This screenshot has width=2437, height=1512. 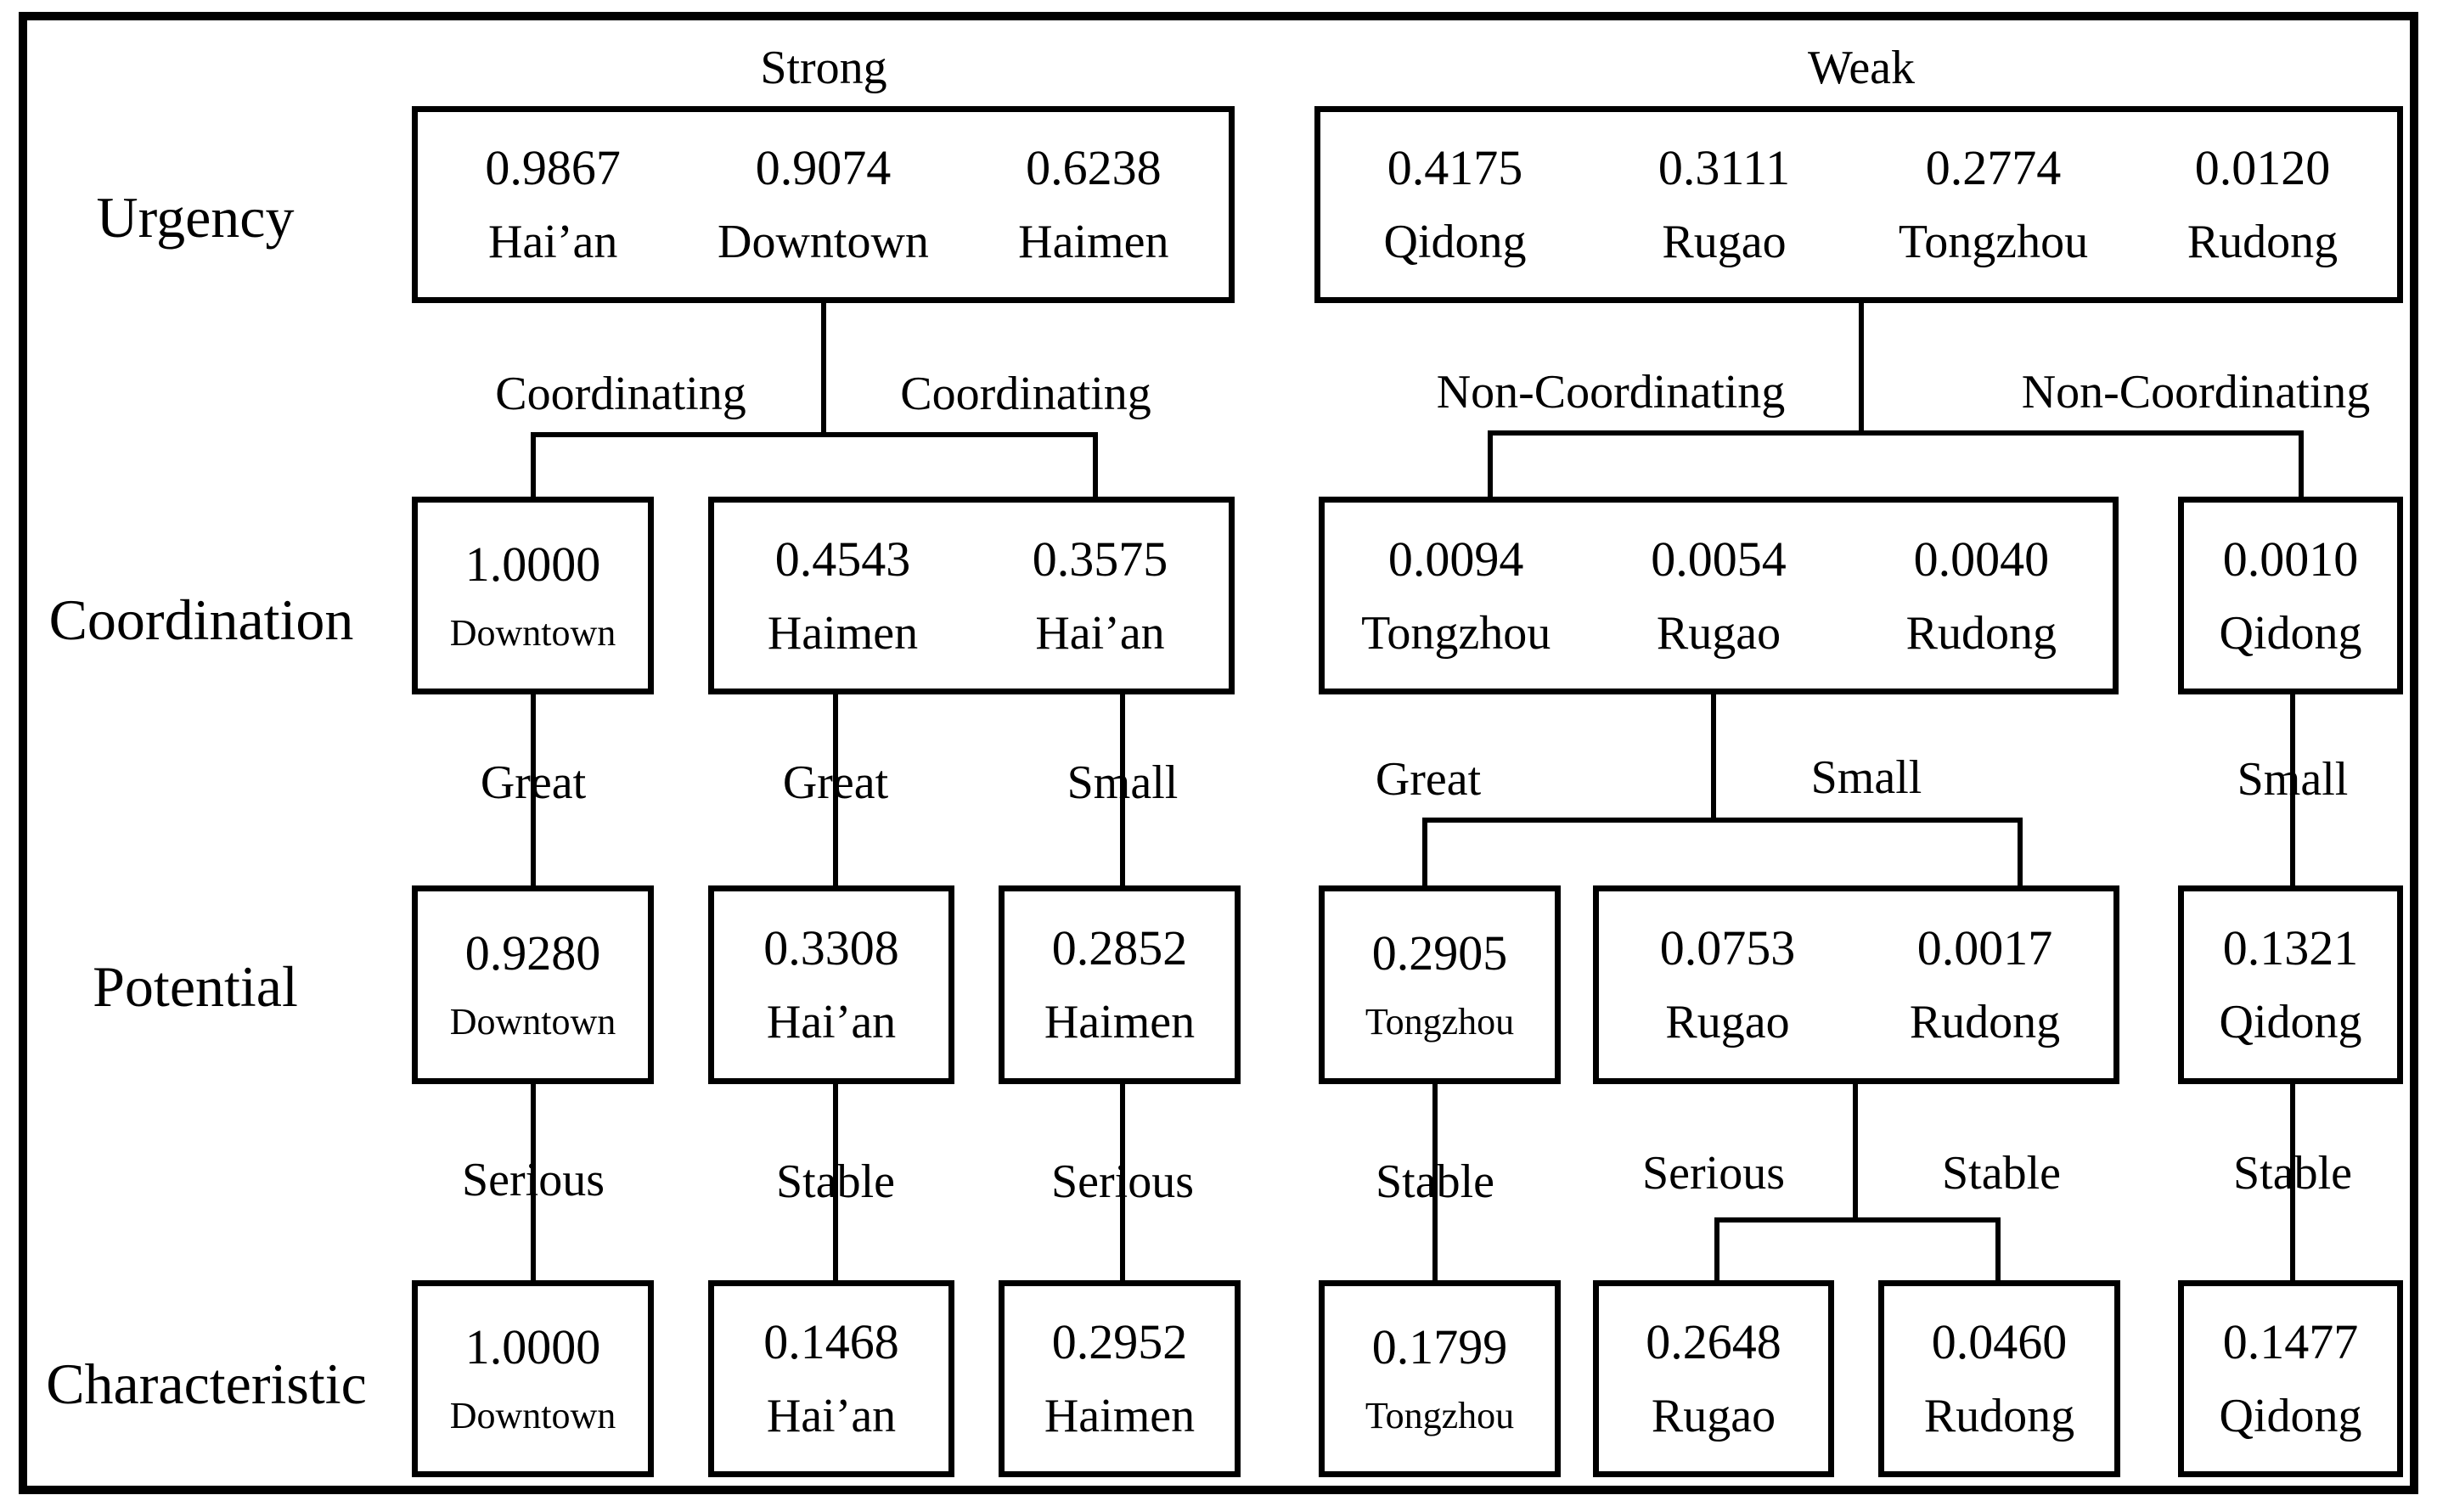 What do you see at coordinates (1714, 1341) in the screenshot?
I see `node-value: 0.2648` at bounding box center [1714, 1341].